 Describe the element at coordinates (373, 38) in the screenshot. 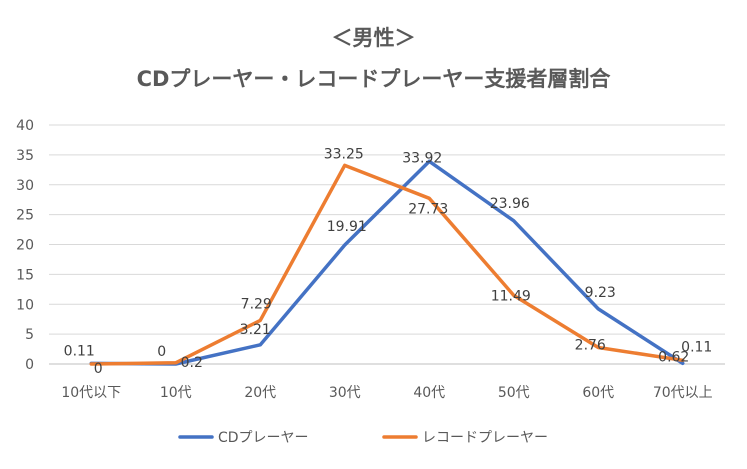

I see `chart-title-line1: ＜男性＞` at that location.